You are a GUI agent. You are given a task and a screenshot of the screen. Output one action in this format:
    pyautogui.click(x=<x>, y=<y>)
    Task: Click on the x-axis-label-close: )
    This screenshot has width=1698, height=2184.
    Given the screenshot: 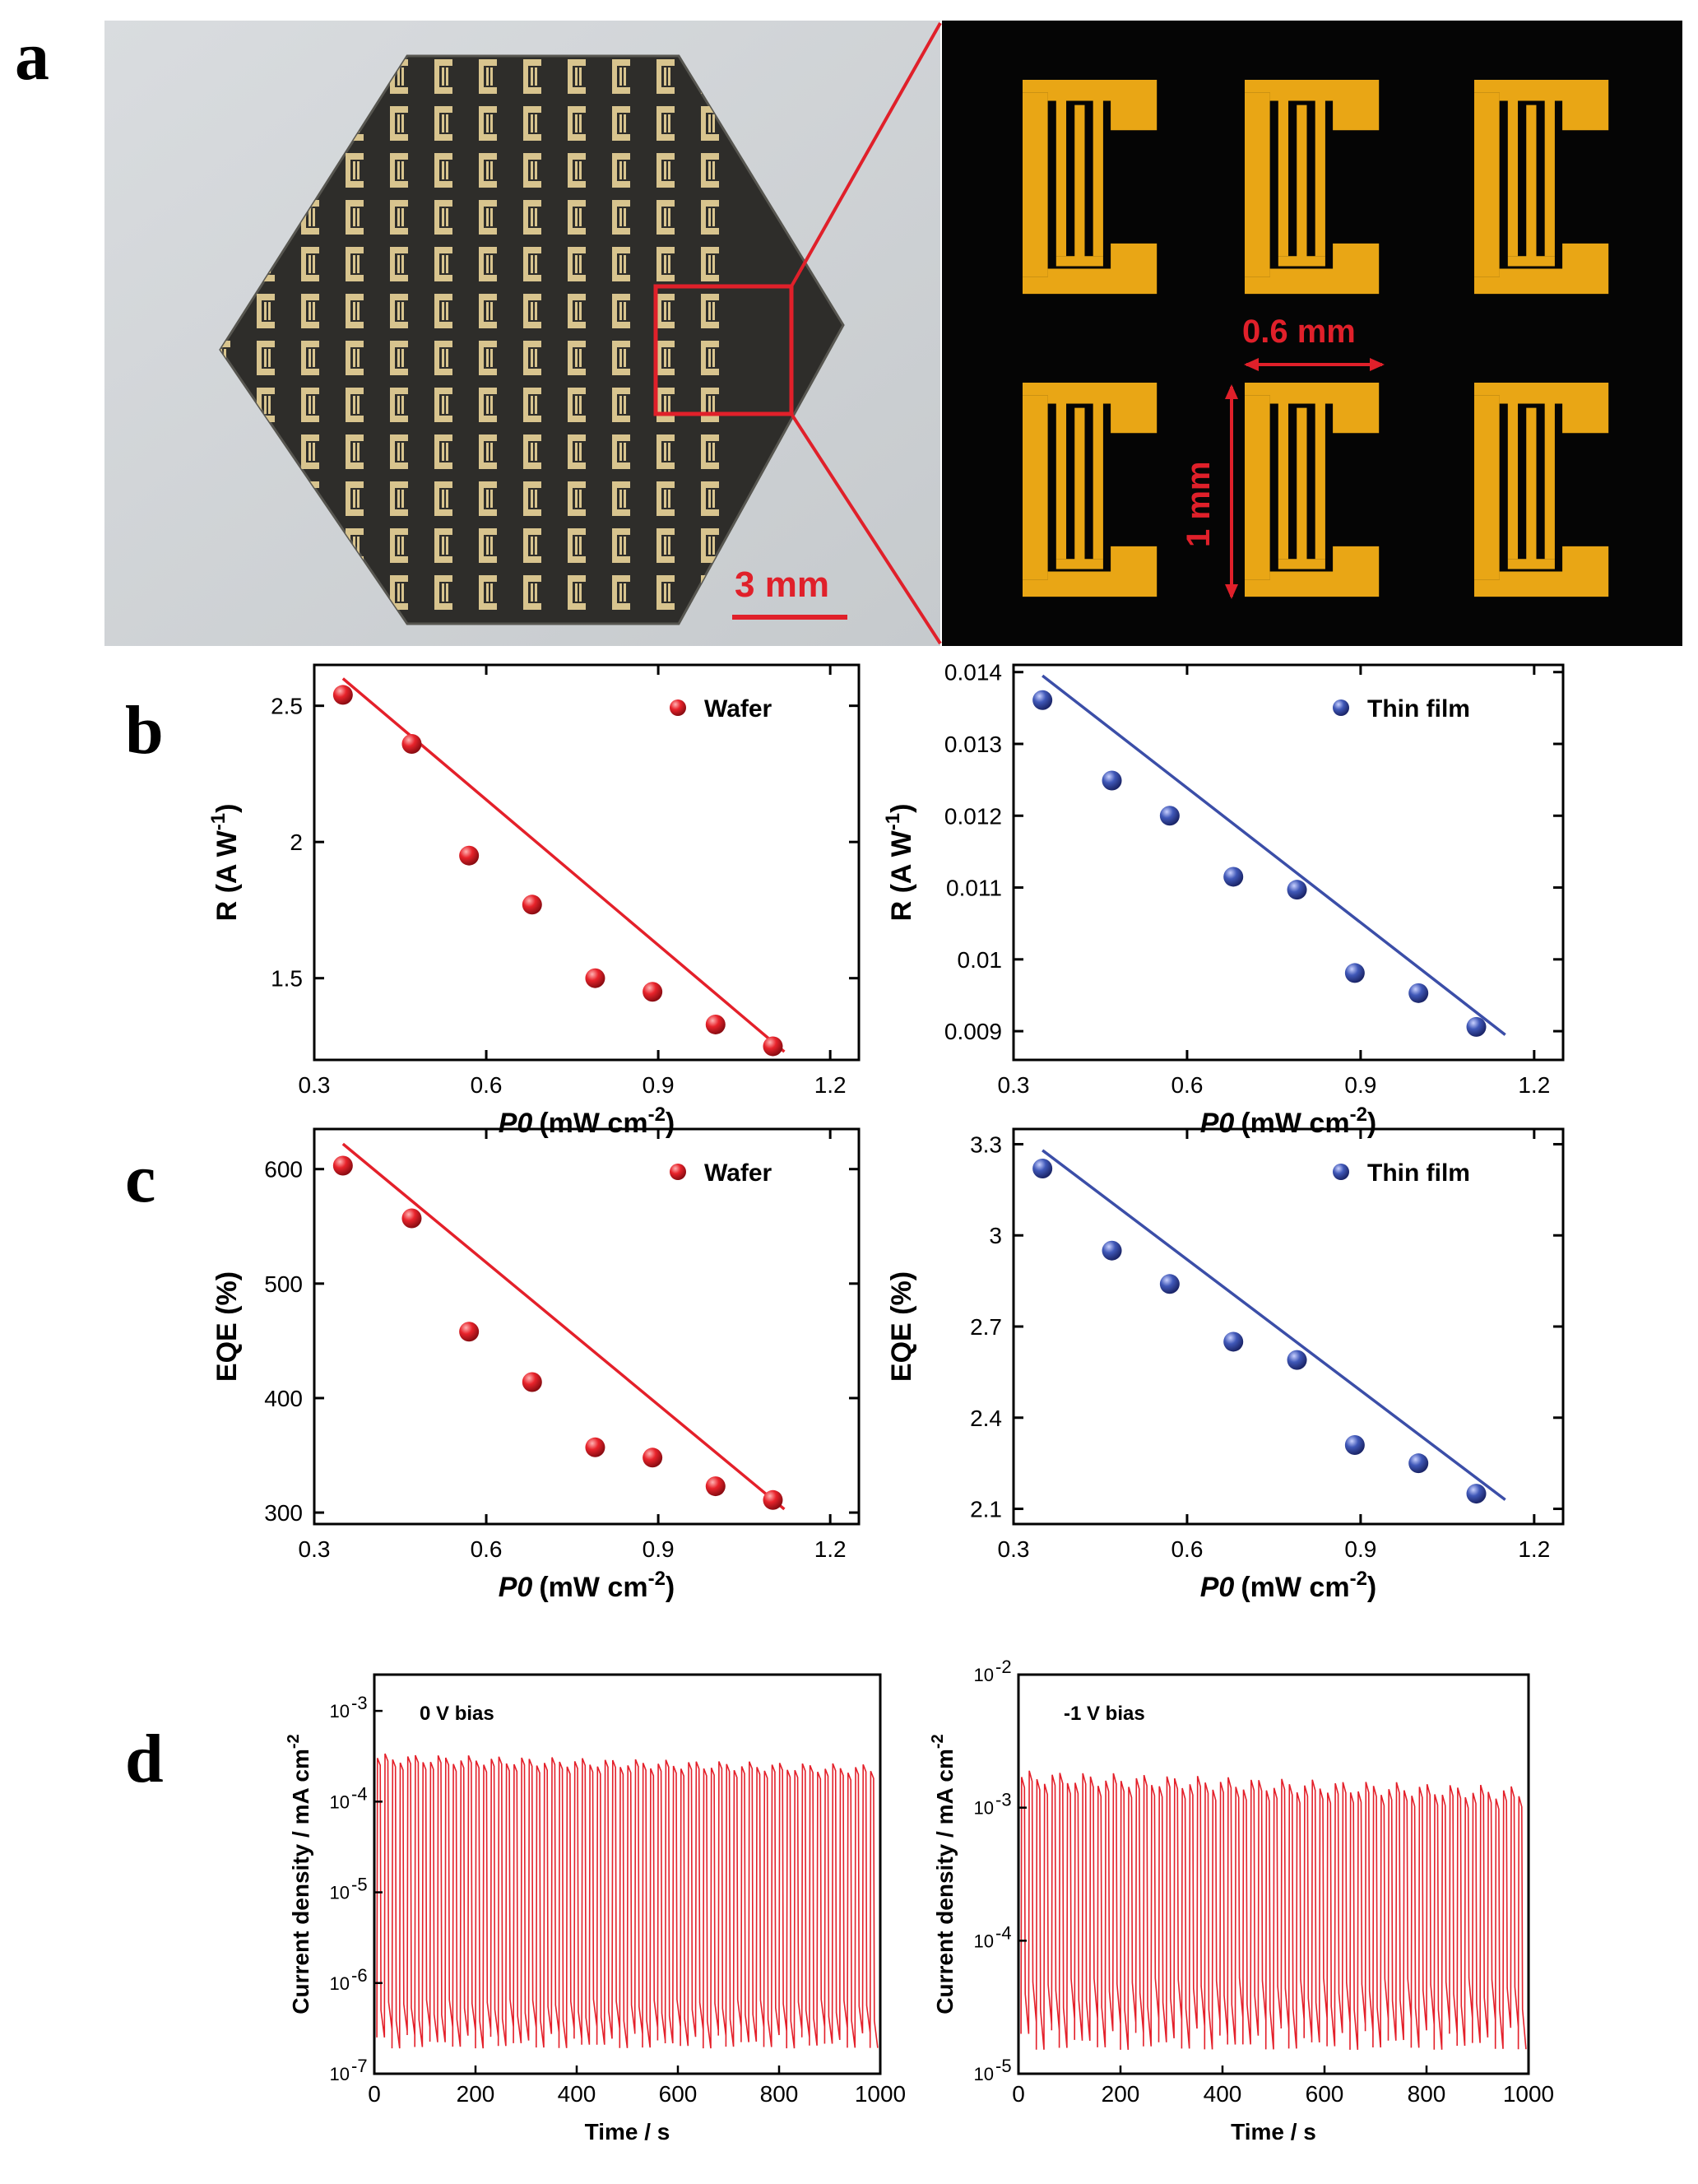 What is the action you would take?
    pyautogui.click(x=1371, y=1123)
    